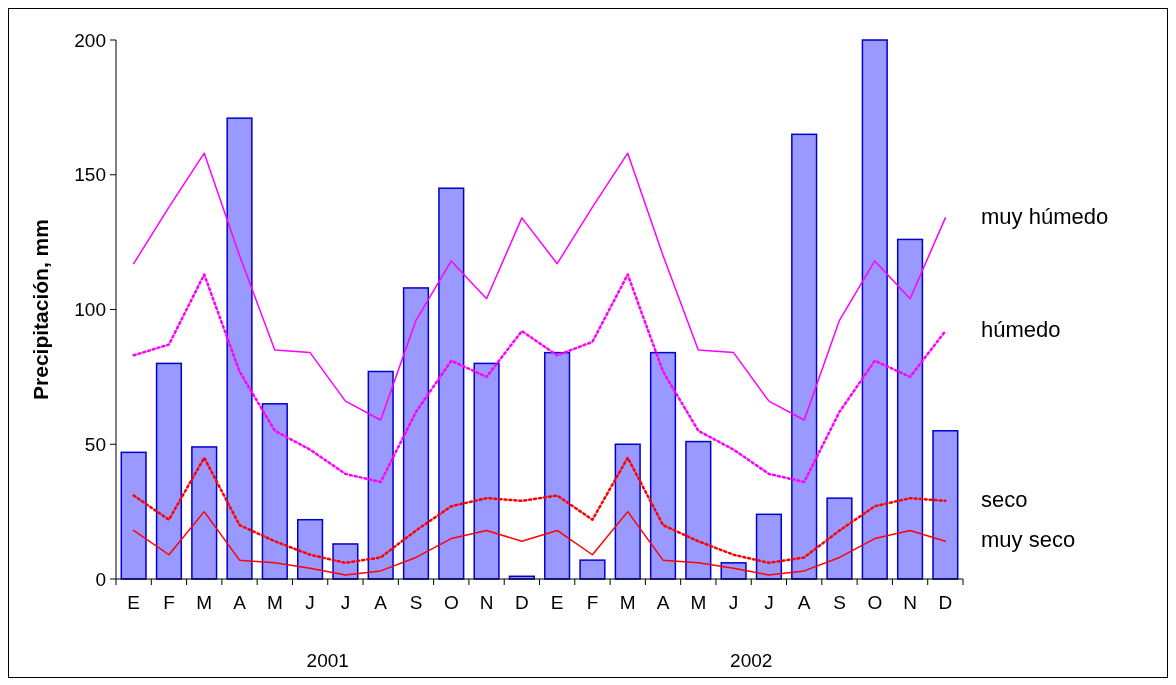 The height and width of the screenshot is (685, 1176). I want to click on y-tick-label: 50, so click(95, 444).